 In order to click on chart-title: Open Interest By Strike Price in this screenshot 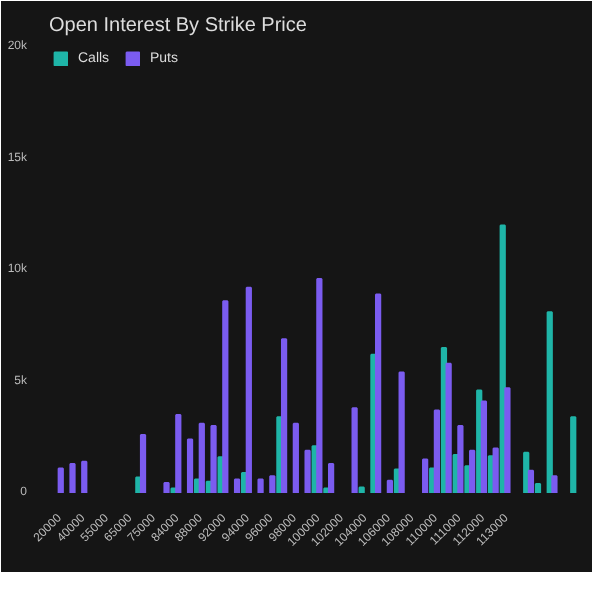, I will do `click(178, 26)`.